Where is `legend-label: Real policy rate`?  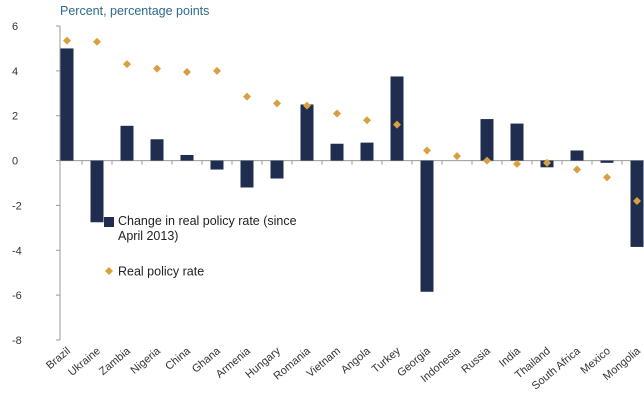
legend-label: Real policy rate is located at coordinates (161, 272).